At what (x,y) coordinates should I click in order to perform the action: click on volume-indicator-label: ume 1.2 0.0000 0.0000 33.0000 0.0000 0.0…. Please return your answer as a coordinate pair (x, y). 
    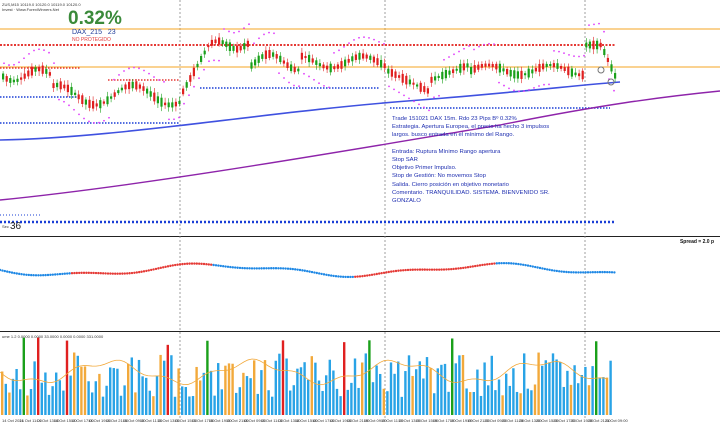
    Looking at the image, I should click on (53, 336).